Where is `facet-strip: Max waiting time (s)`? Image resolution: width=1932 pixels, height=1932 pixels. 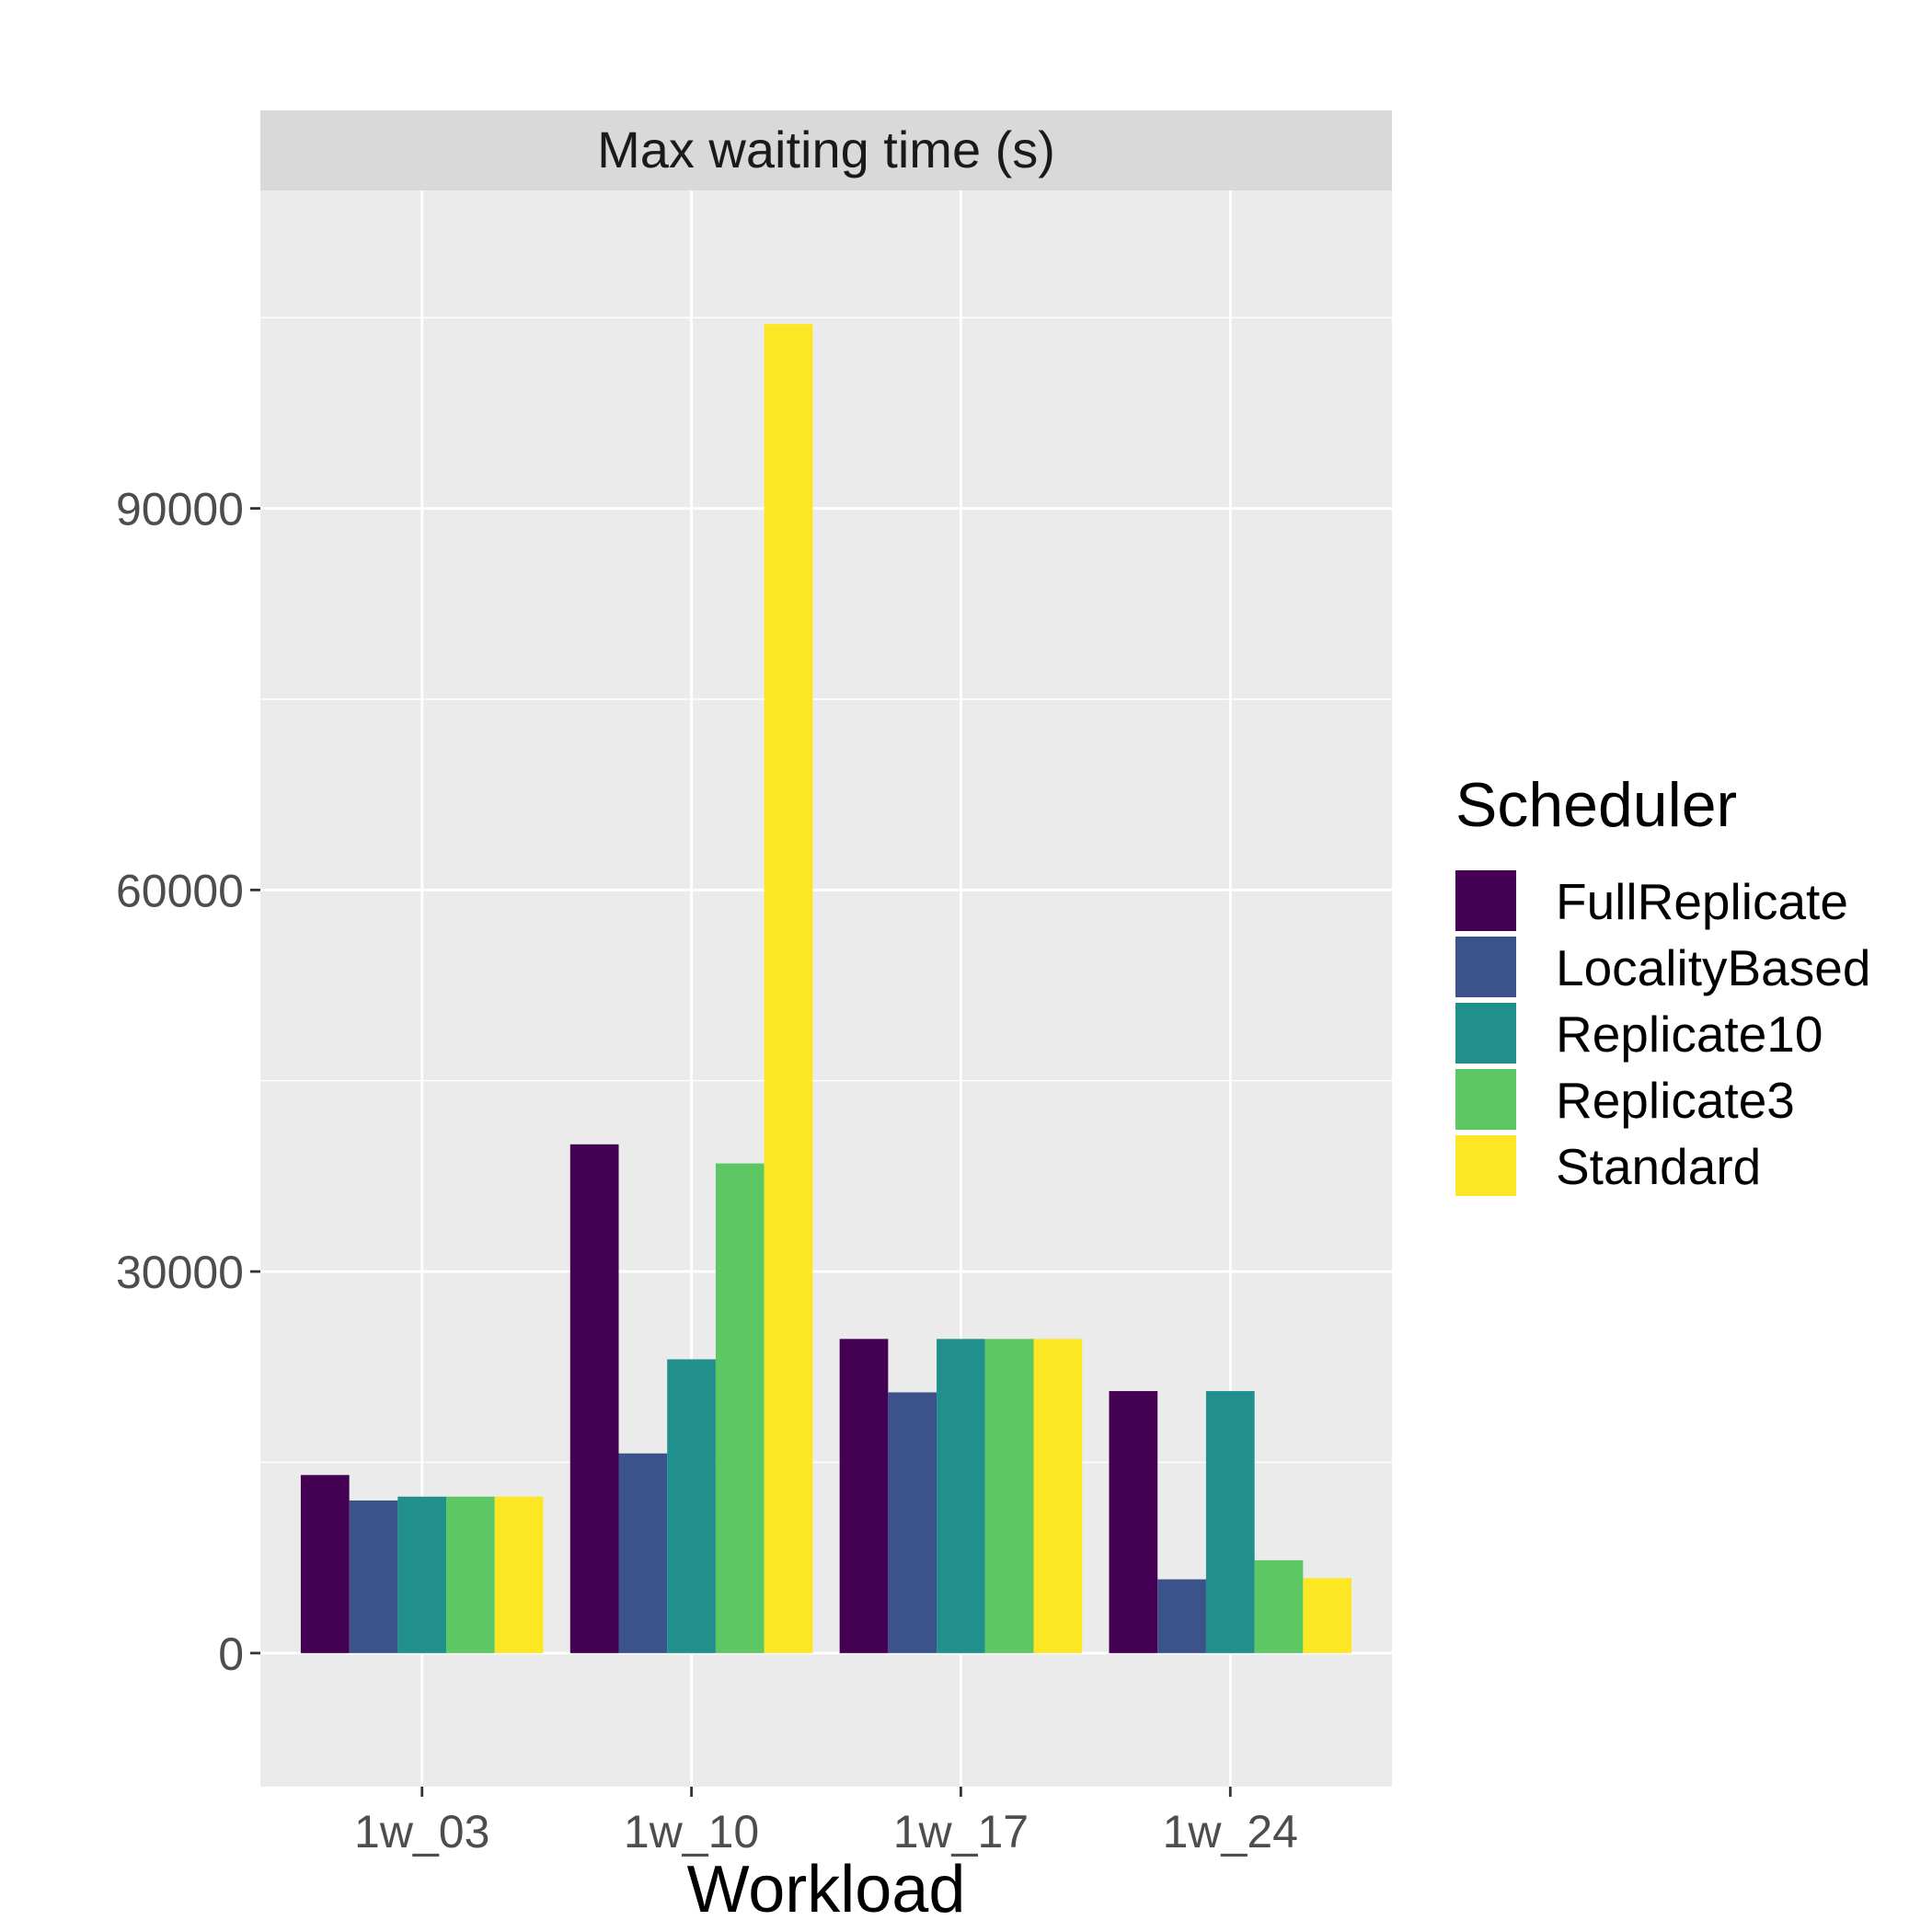 facet-strip: Max waiting time (s) is located at coordinates (826, 150).